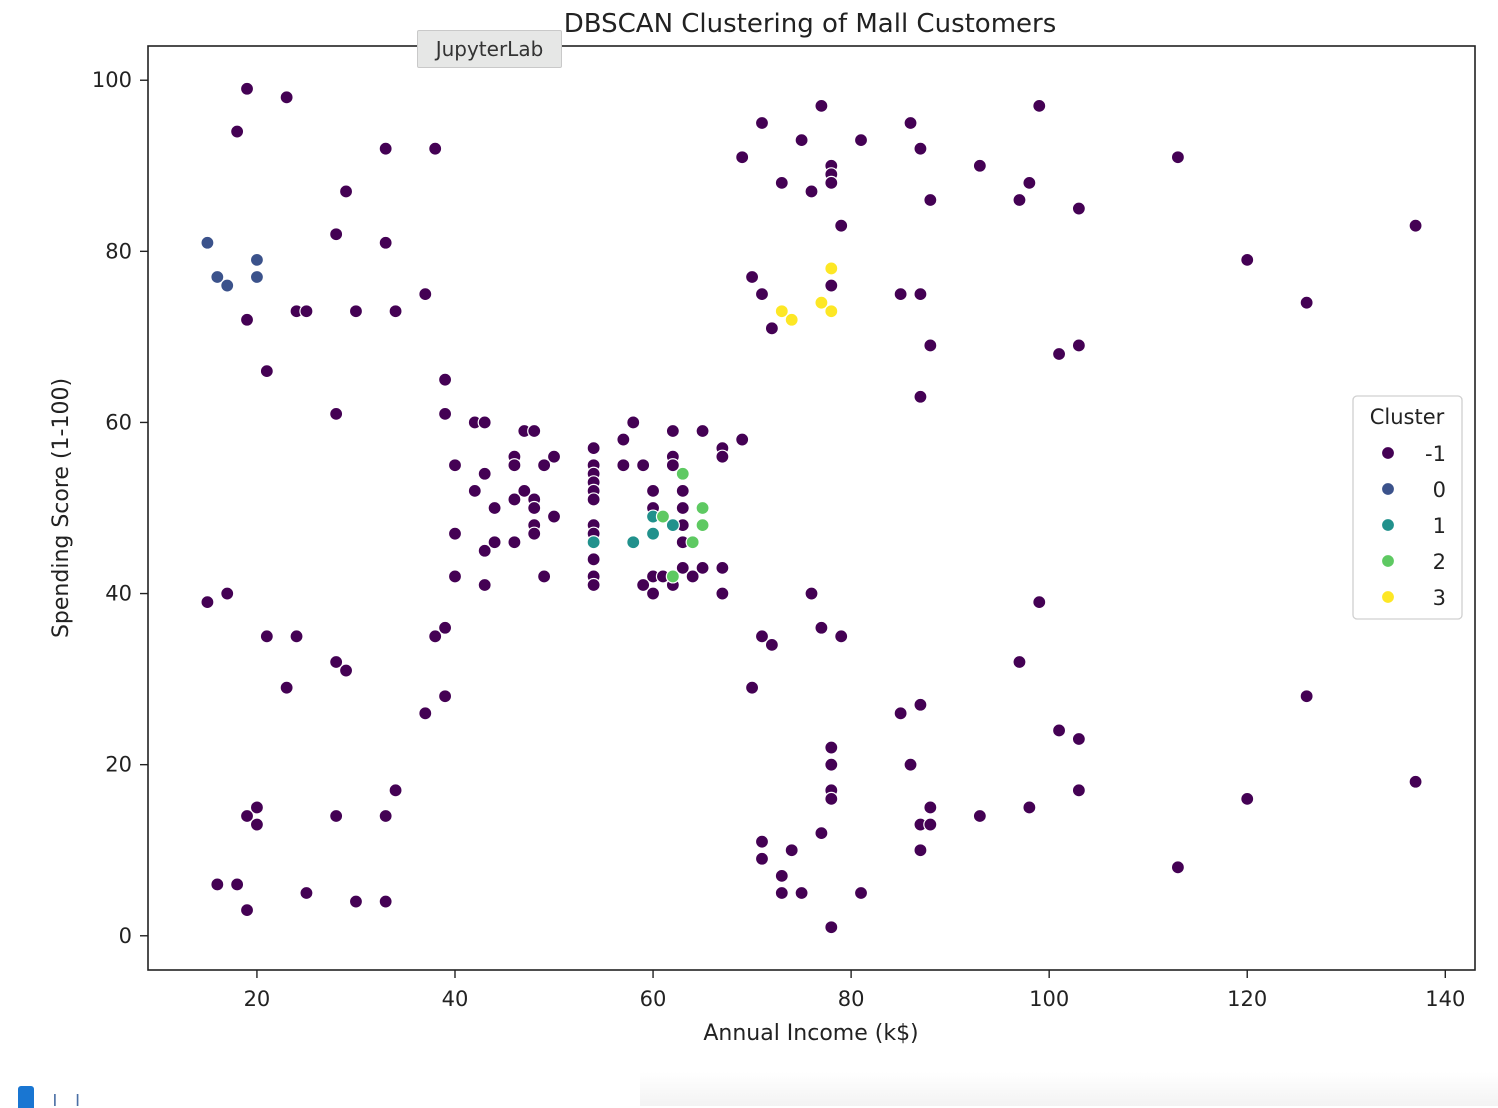 Image resolution: width=1498 pixels, height=1108 pixels. What do you see at coordinates (1439, 490) in the screenshot?
I see `legend-label: 0` at bounding box center [1439, 490].